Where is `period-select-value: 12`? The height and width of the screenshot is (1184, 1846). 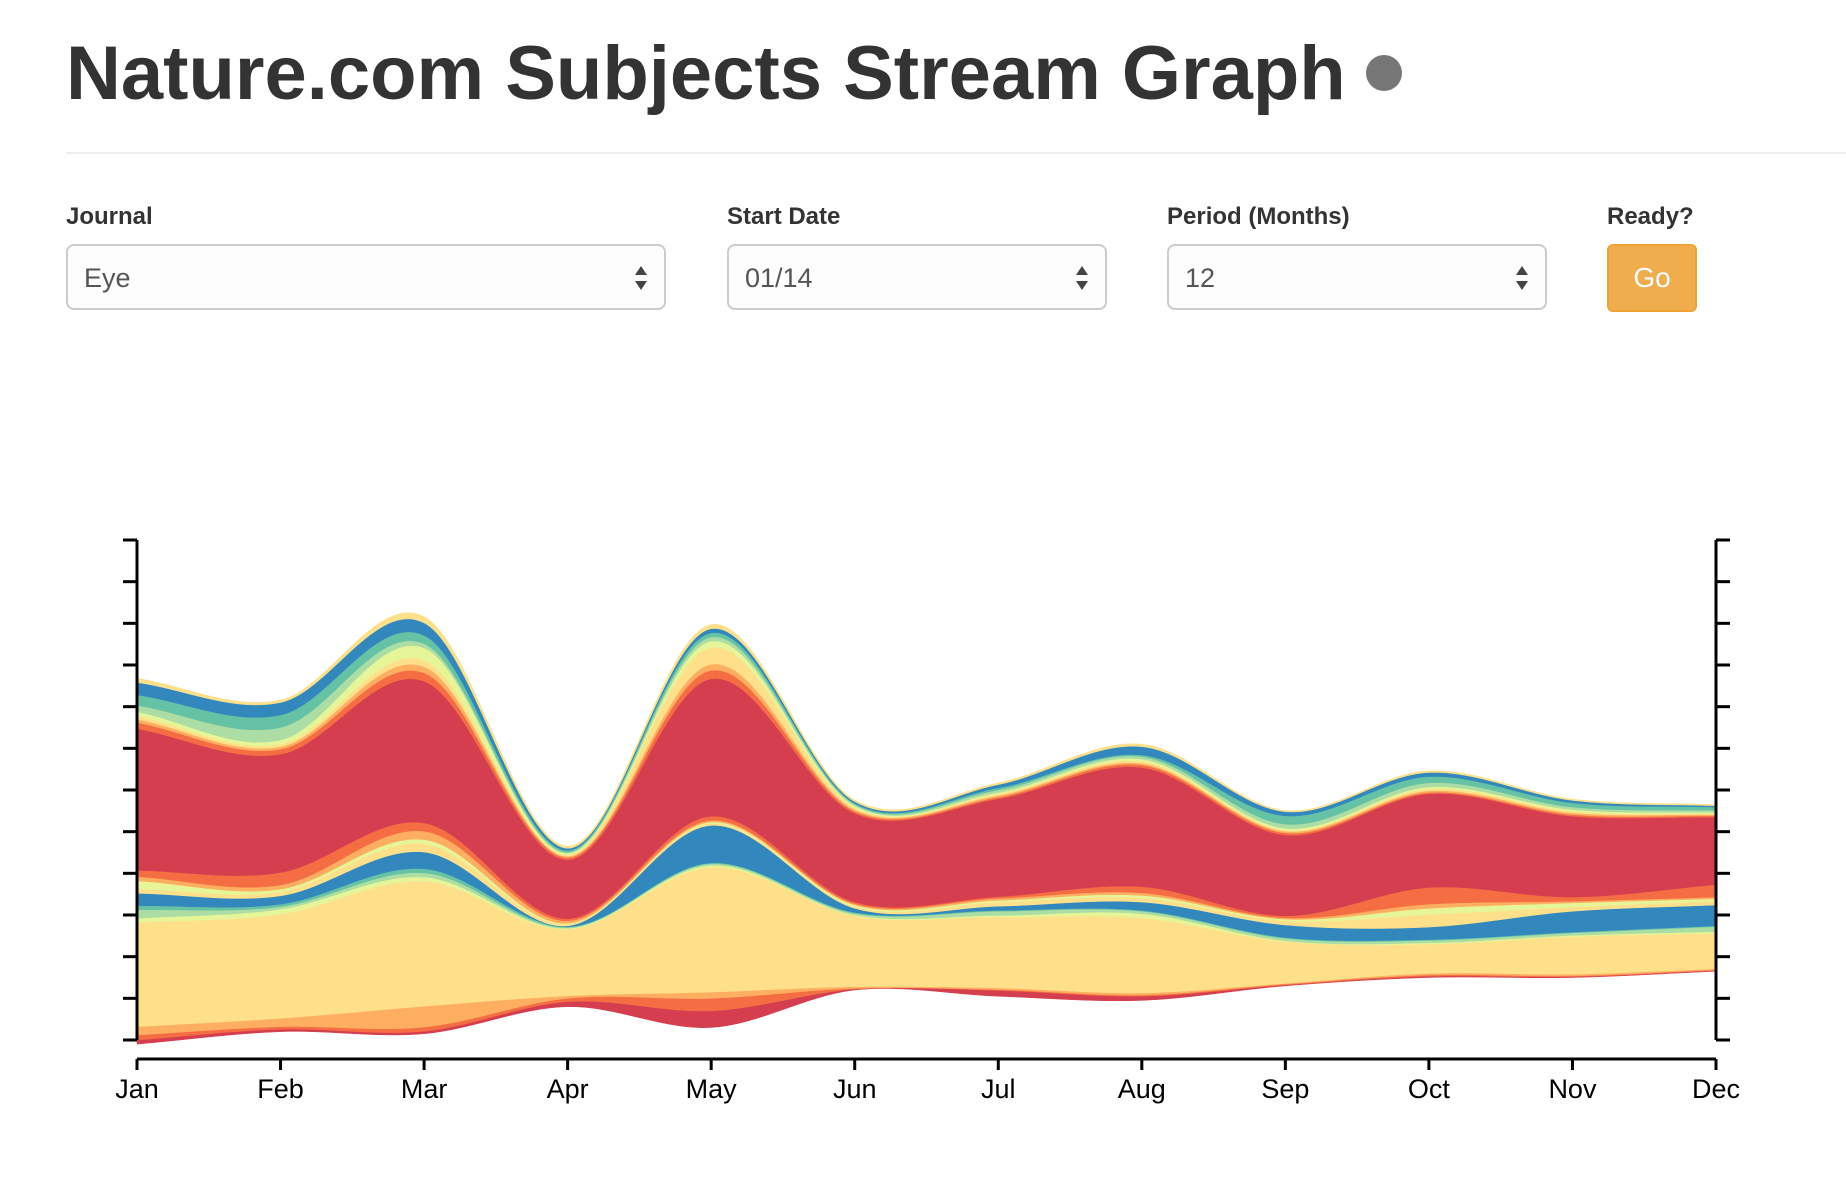 period-select-value: 12 is located at coordinates (1200, 278).